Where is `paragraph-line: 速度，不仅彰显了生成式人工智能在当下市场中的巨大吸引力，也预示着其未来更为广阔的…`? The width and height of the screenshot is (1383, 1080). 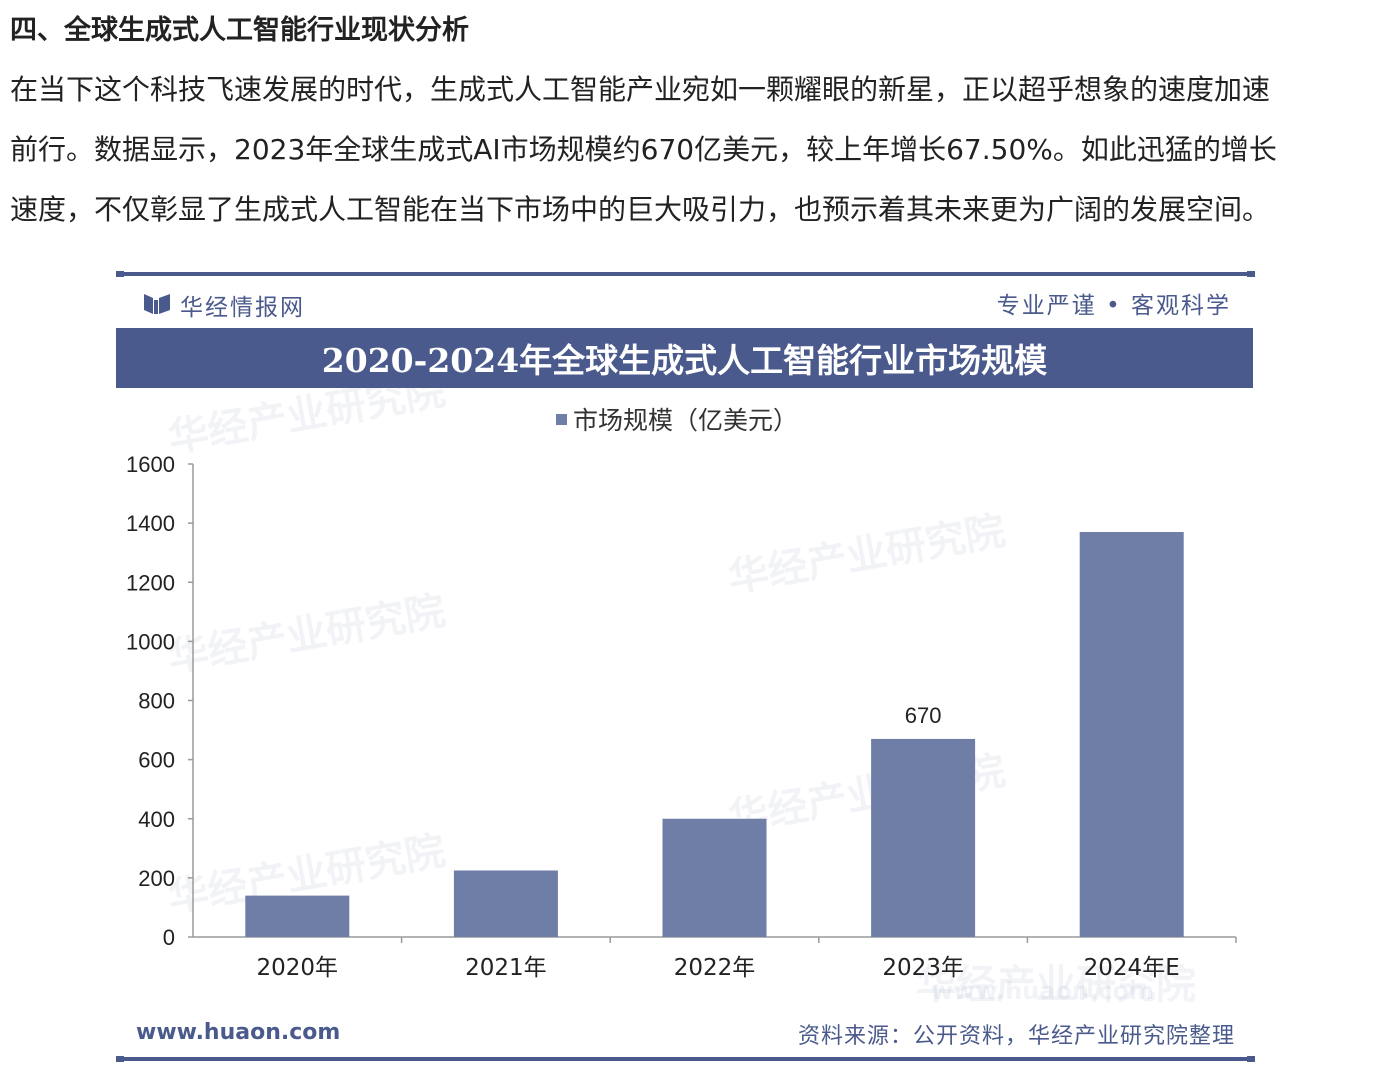 paragraph-line: 速度，不仅彰显了生成式人工智能在当下市场中的巨大吸引力，也预示着其未来更为广阔的… is located at coordinates (640, 209).